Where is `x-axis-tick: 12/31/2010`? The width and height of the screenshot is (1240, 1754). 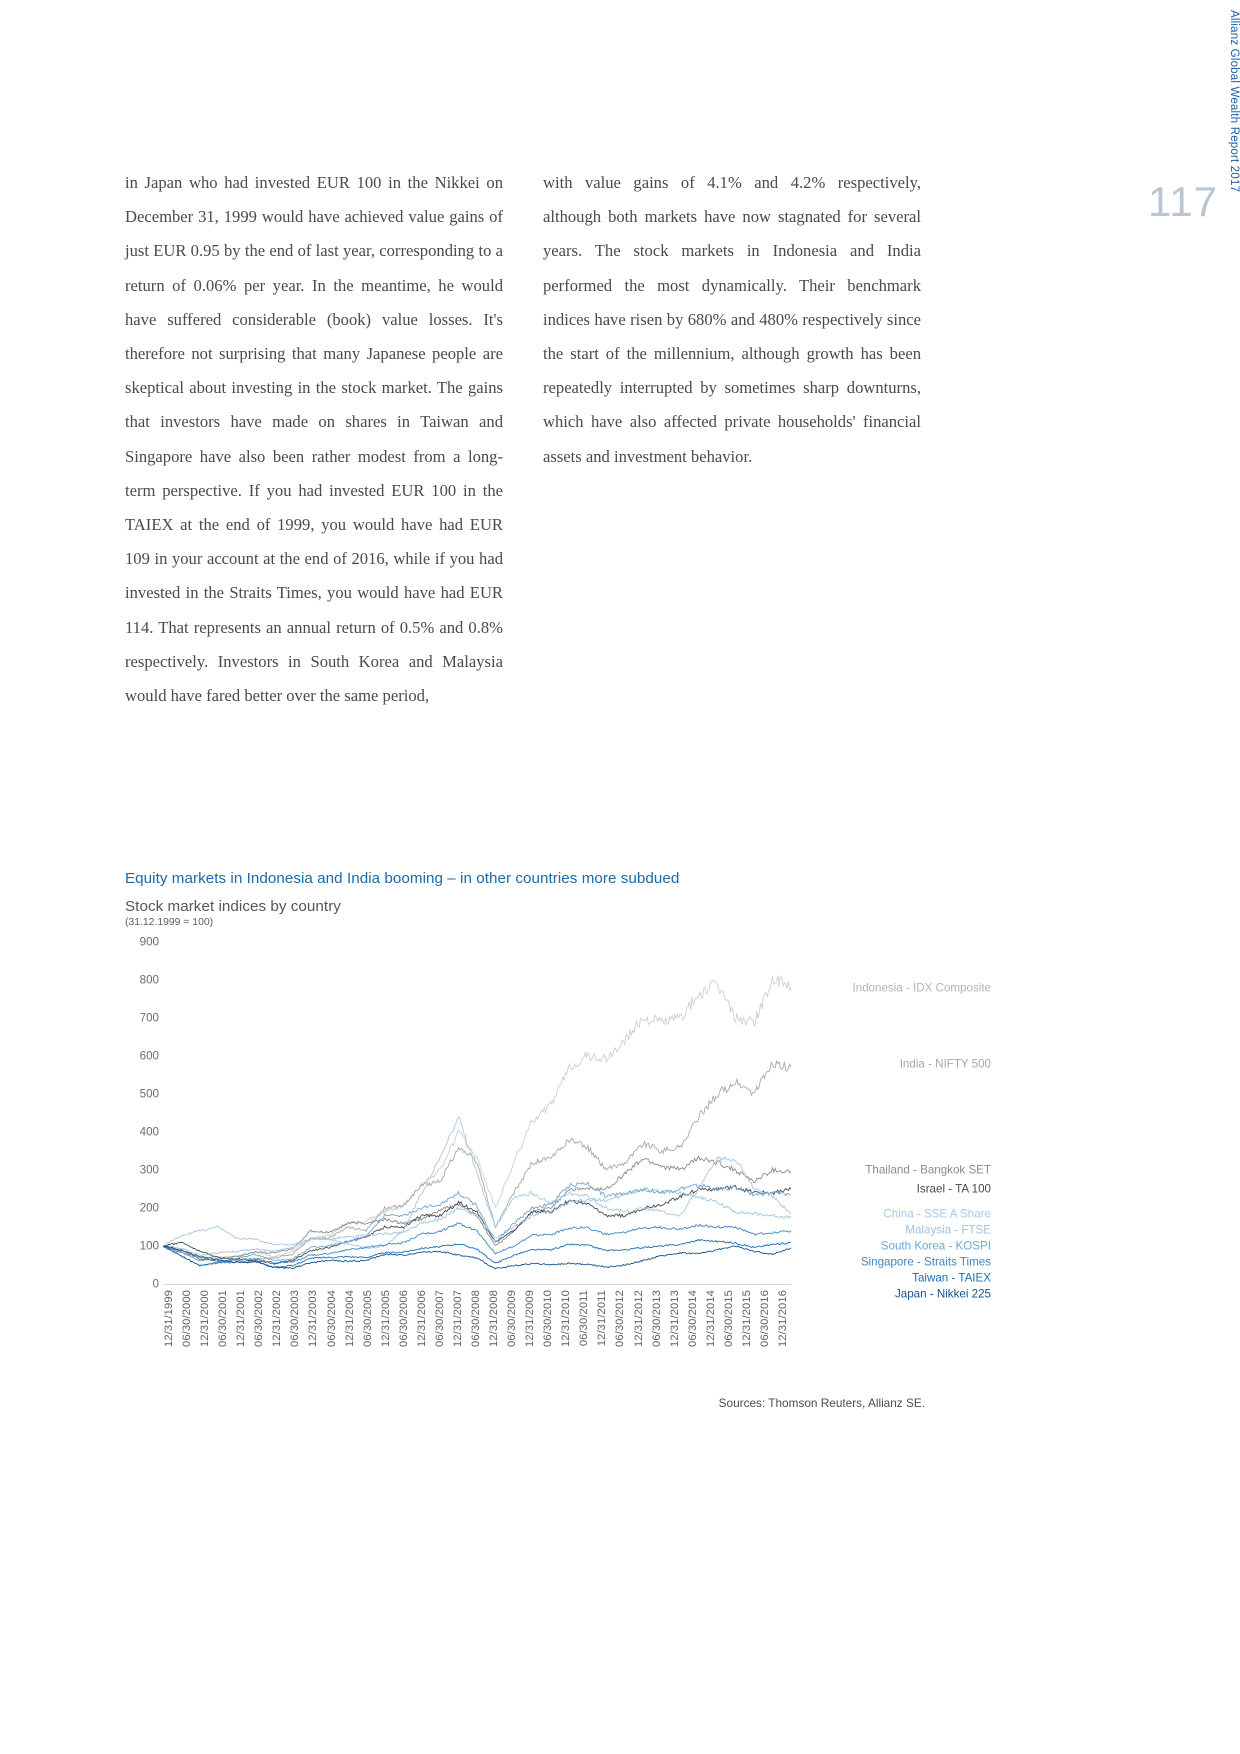 x-axis-tick: 12/31/2010 is located at coordinates (566, 1318).